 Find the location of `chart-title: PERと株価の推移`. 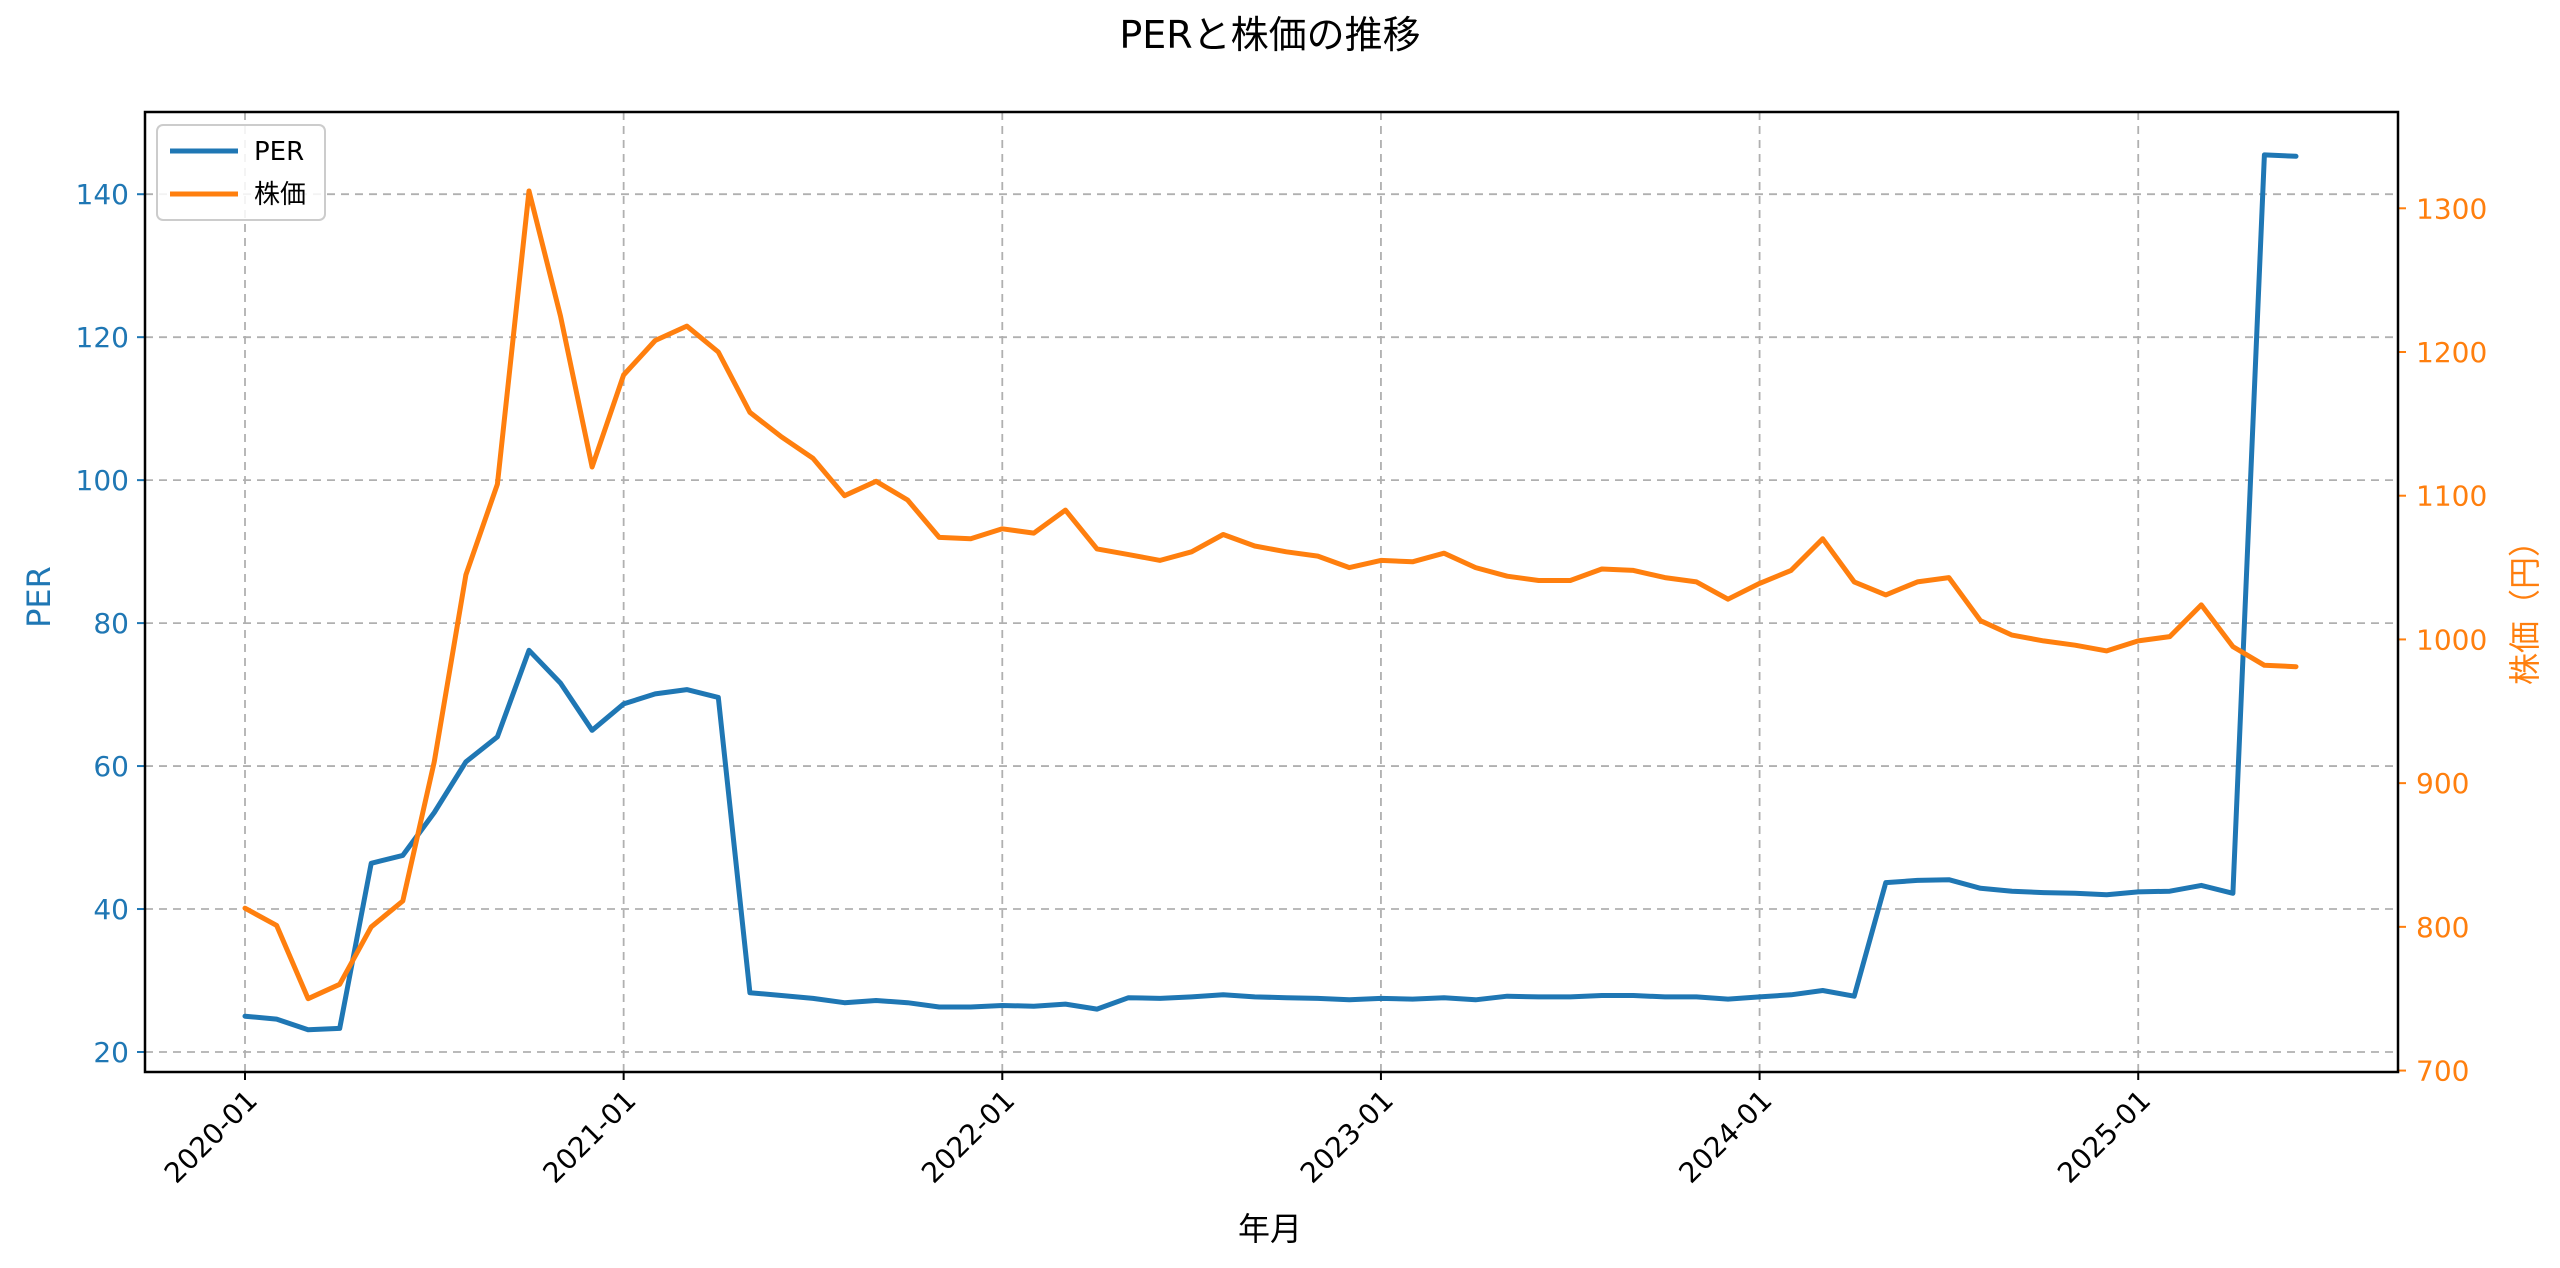

chart-title: PERと株価の推移 is located at coordinates (1269, 35).